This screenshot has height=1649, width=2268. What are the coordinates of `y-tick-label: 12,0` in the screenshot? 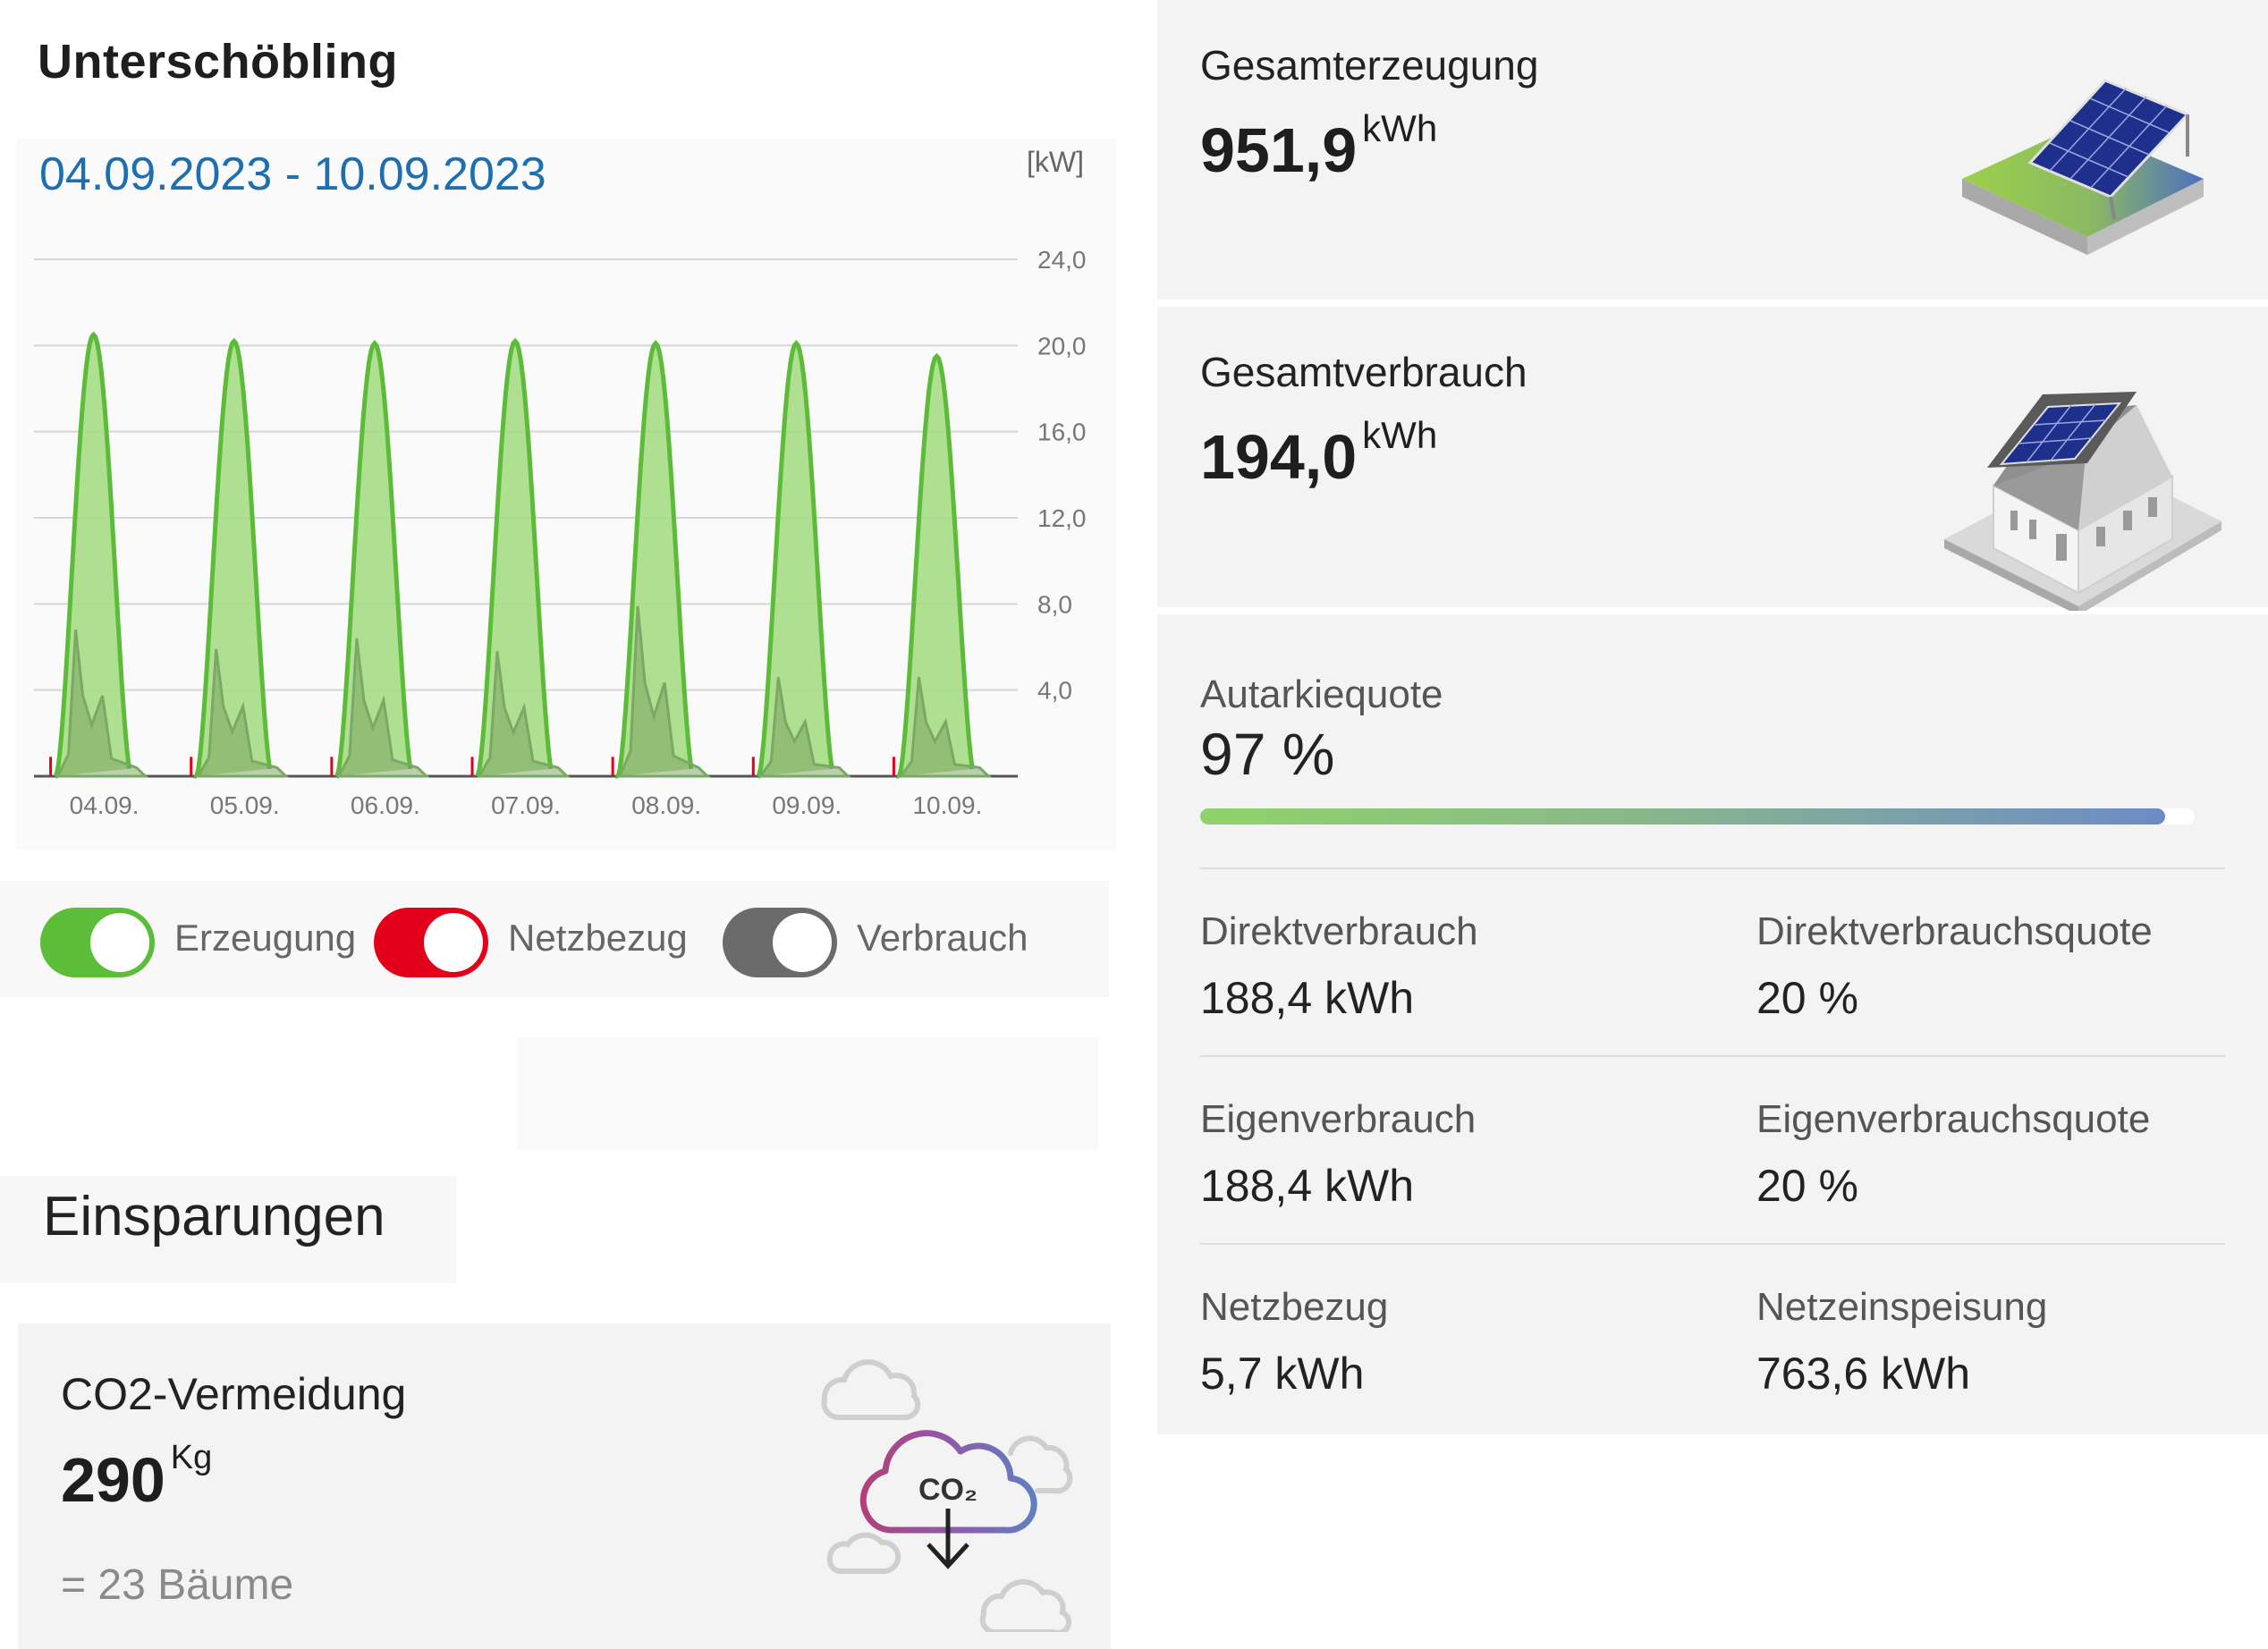 It's located at (1062, 518).